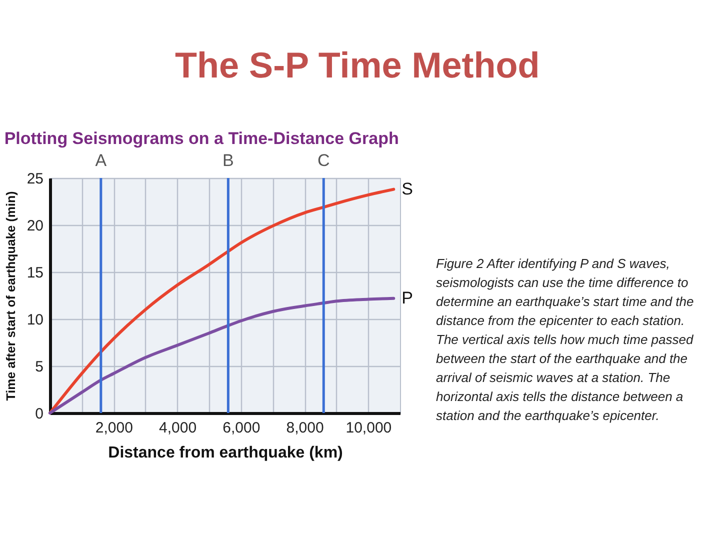 The image size is (720, 540). What do you see at coordinates (305, 428) in the screenshot?
I see `x-tick-label: 8,000` at bounding box center [305, 428].